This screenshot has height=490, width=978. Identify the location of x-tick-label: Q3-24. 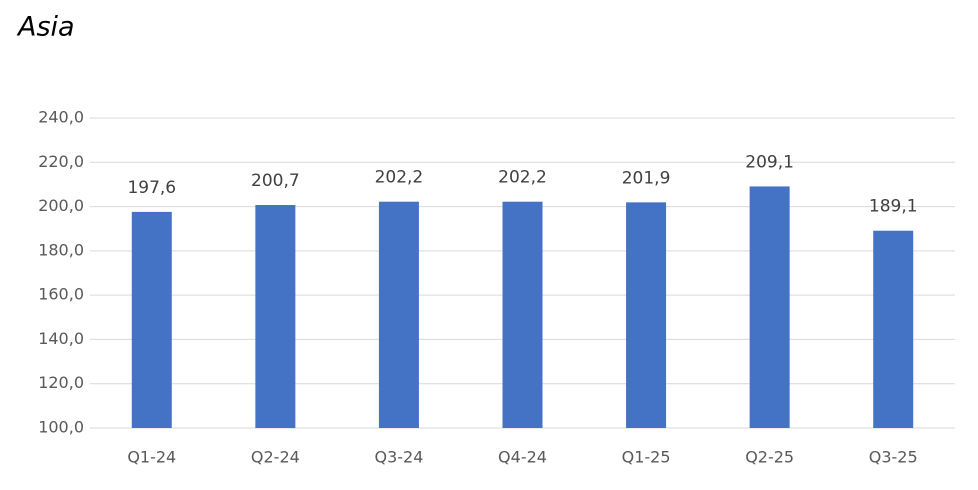
(398, 457).